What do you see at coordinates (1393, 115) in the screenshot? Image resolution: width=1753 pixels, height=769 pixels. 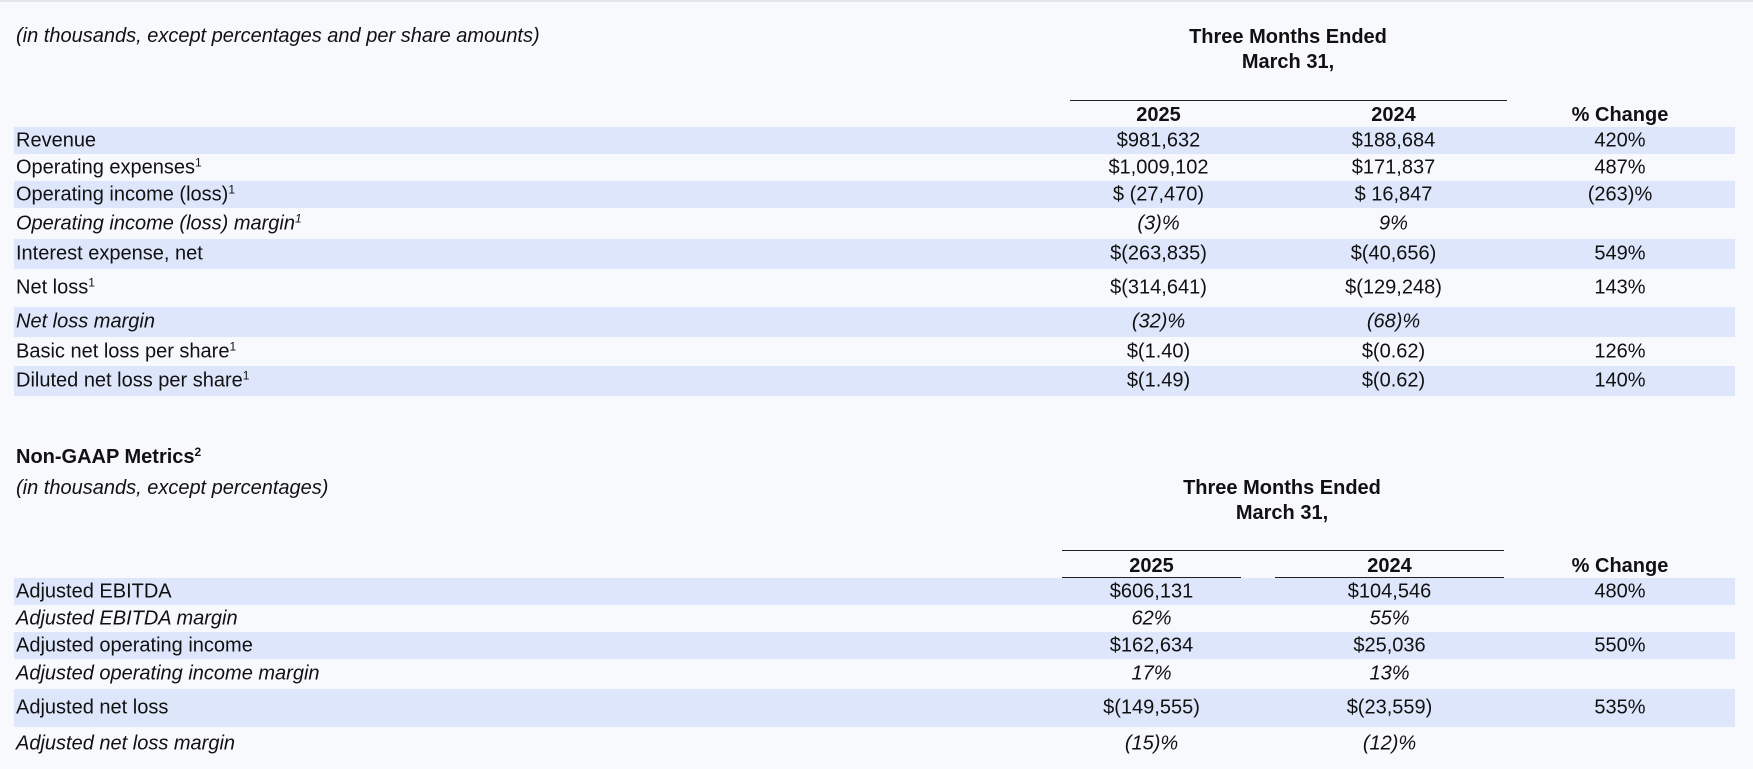 I see `gaap-col-2024: 2024` at bounding box center [1393, 115].